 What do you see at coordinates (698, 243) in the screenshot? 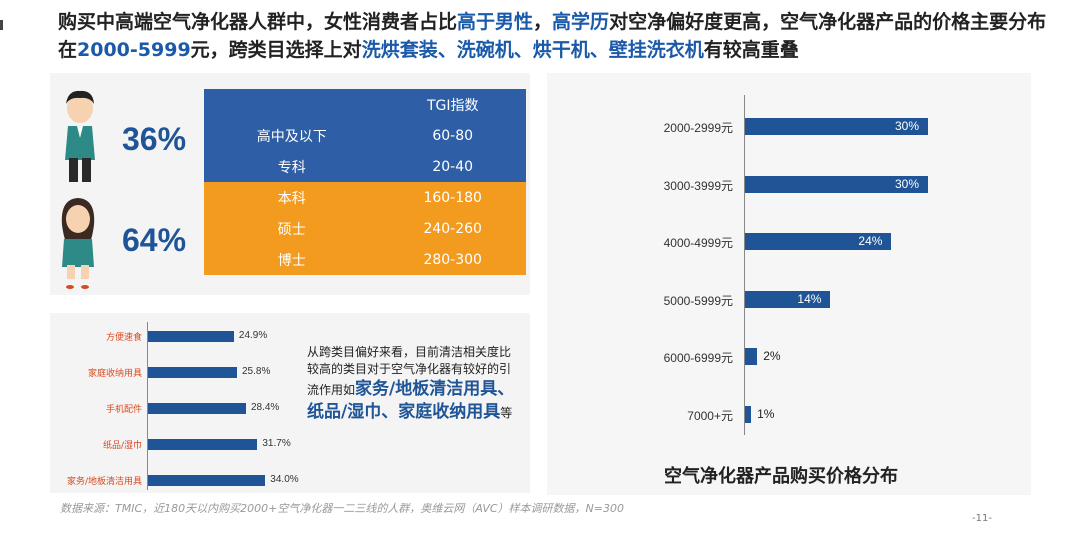
I see `price-category-label: 4000-4999元` at bounding box center [698, 243].